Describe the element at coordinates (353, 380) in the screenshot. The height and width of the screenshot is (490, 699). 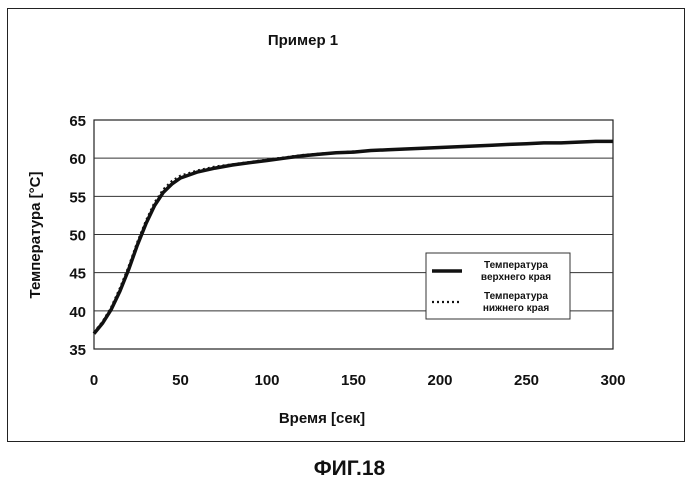
I see `x-tick-label: 150` at that location.